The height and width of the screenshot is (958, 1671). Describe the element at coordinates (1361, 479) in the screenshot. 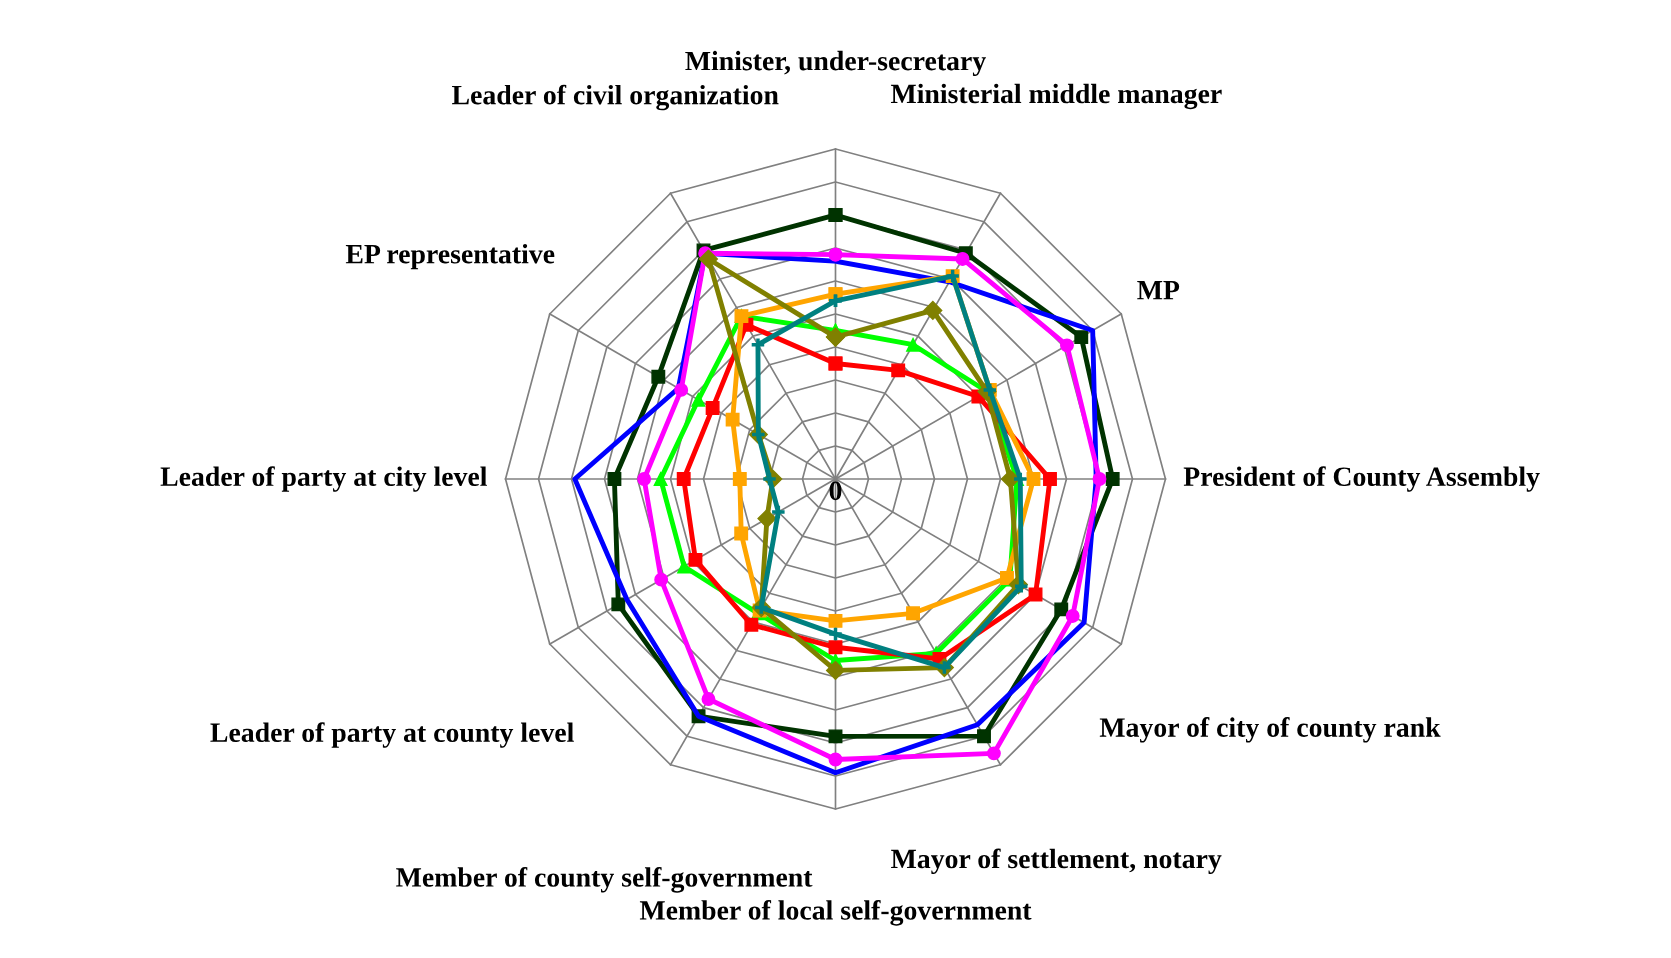

I see `spoke-label: President of County Assembly` at that location.